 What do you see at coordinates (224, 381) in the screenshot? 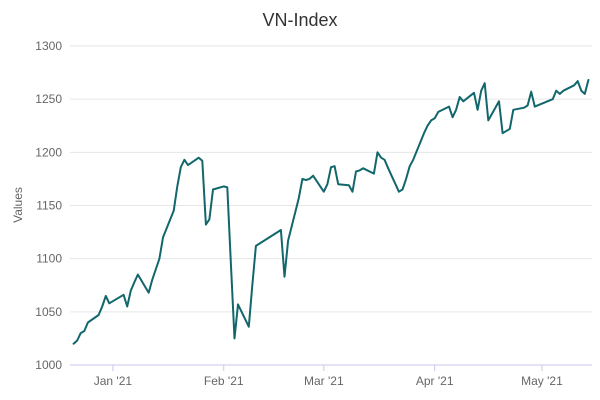
I see `x-tick-label: Feb '21` at bounding box center [224, 381].